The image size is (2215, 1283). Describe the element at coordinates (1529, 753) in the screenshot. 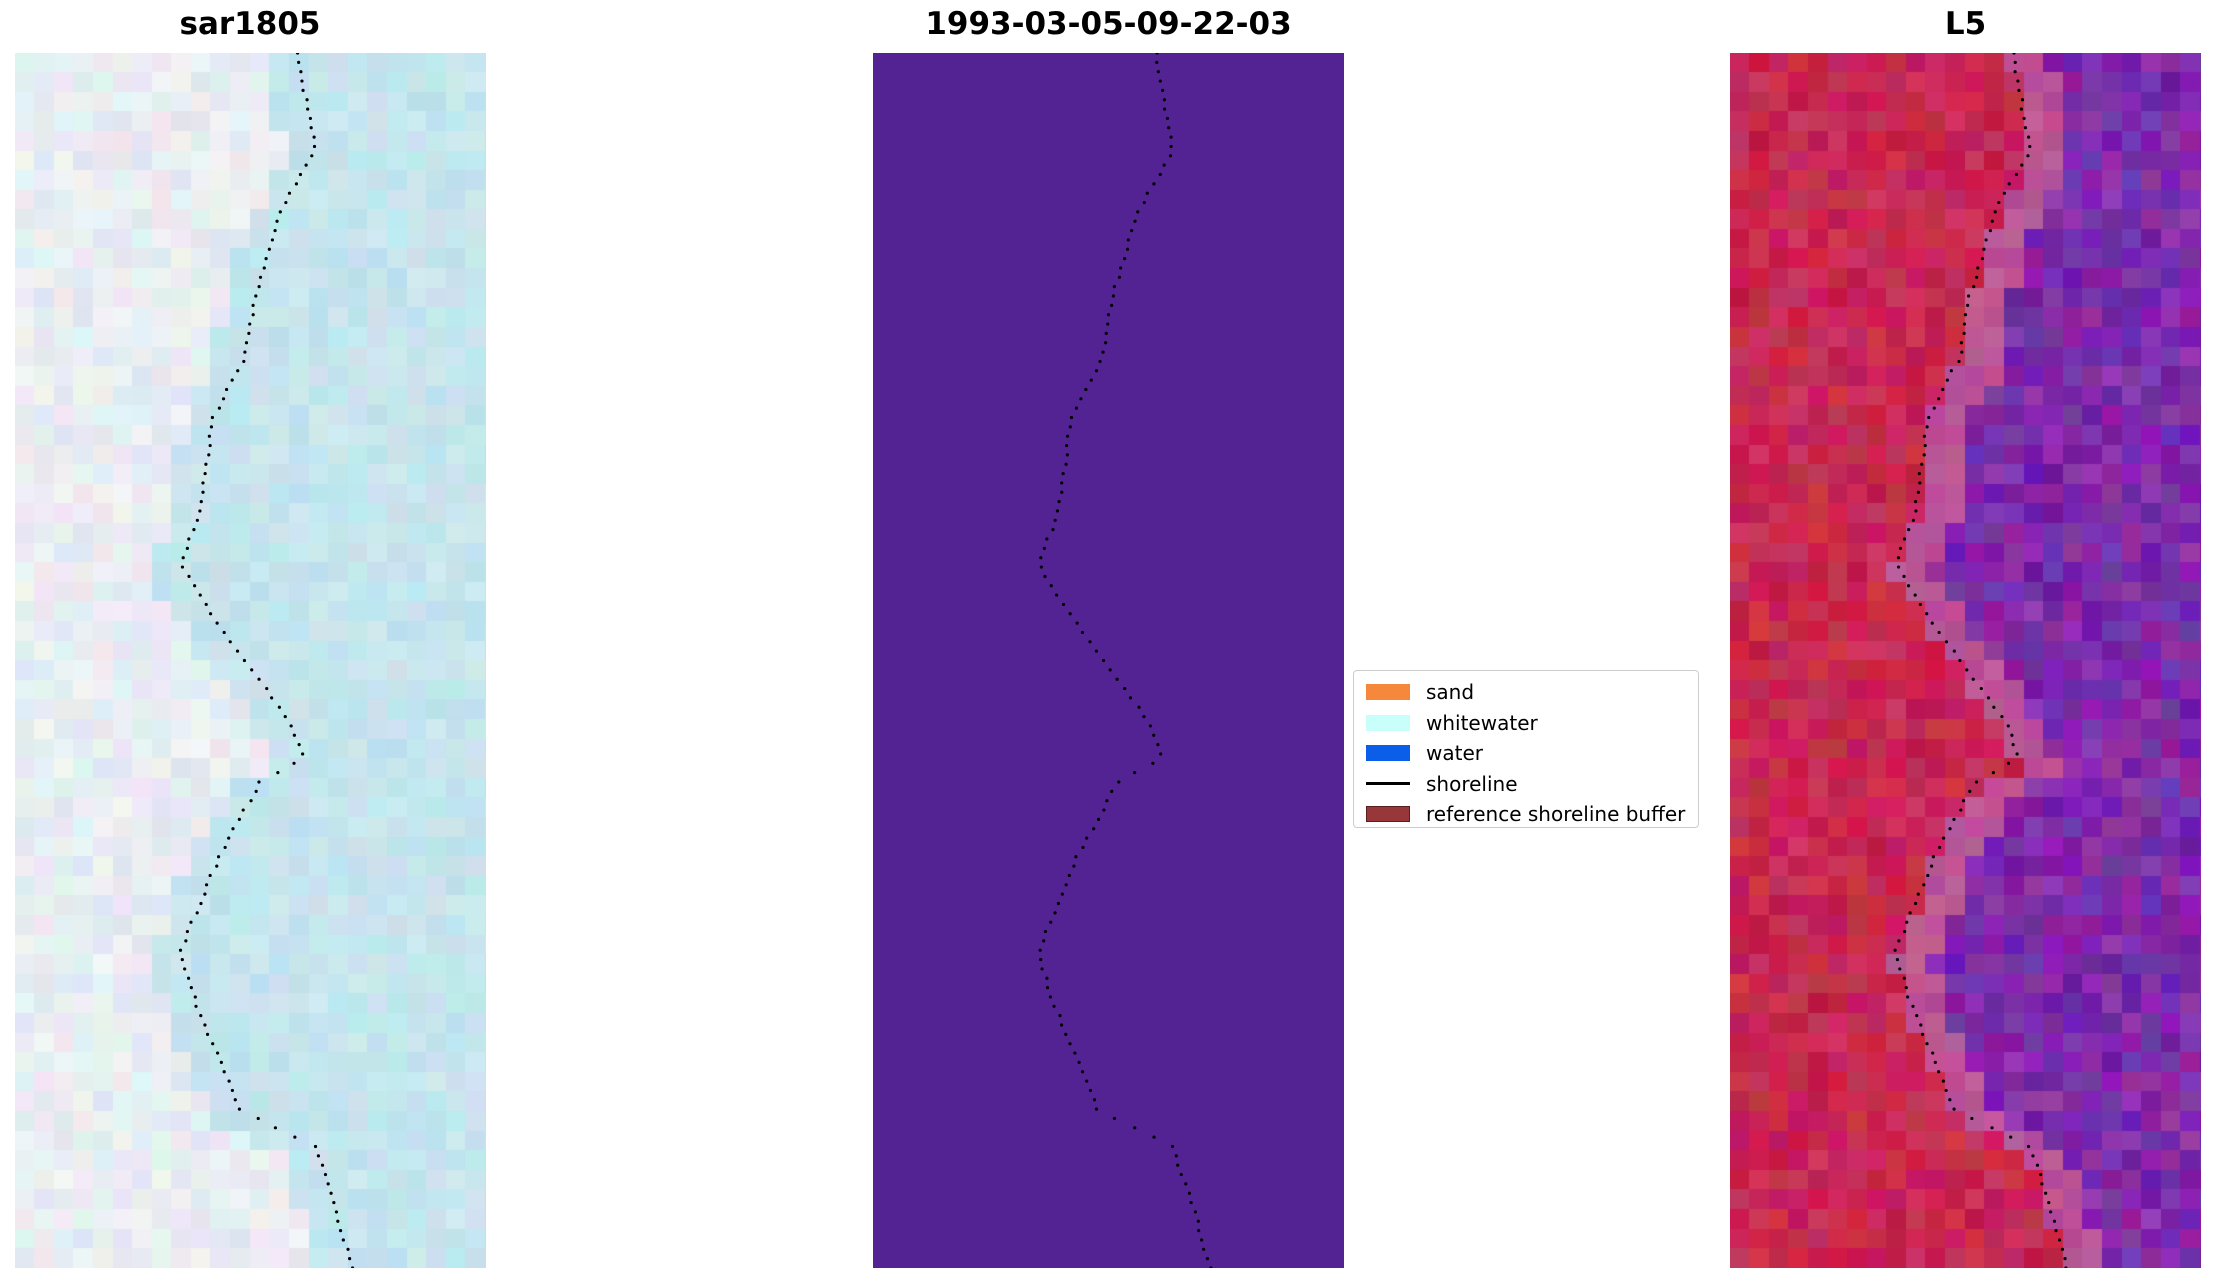

I see `legend-item-water: water` at that location.